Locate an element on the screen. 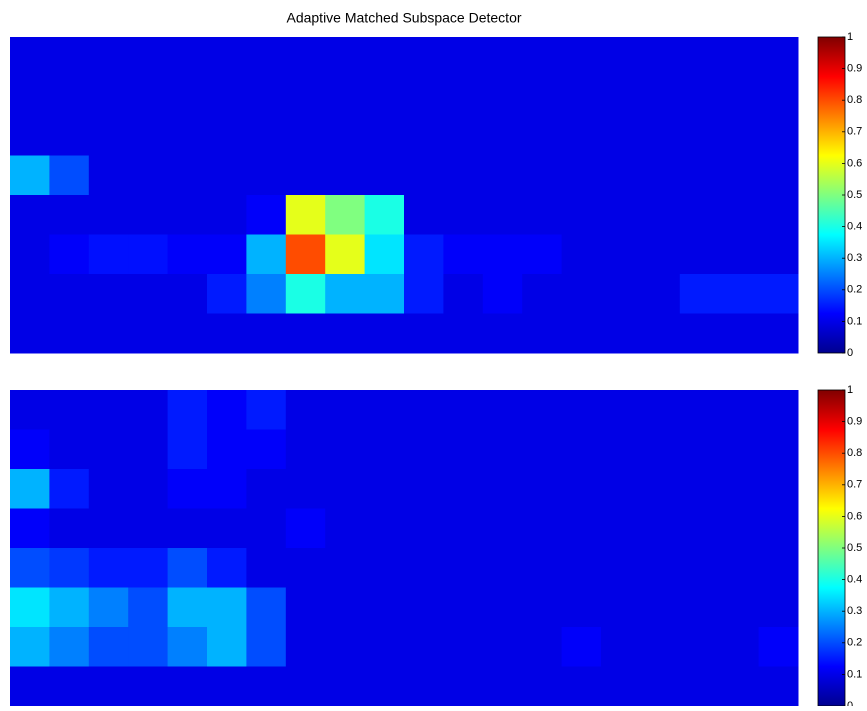 This screenshot has width=867, height=711. colorbar is located at coordinates (831, 195).